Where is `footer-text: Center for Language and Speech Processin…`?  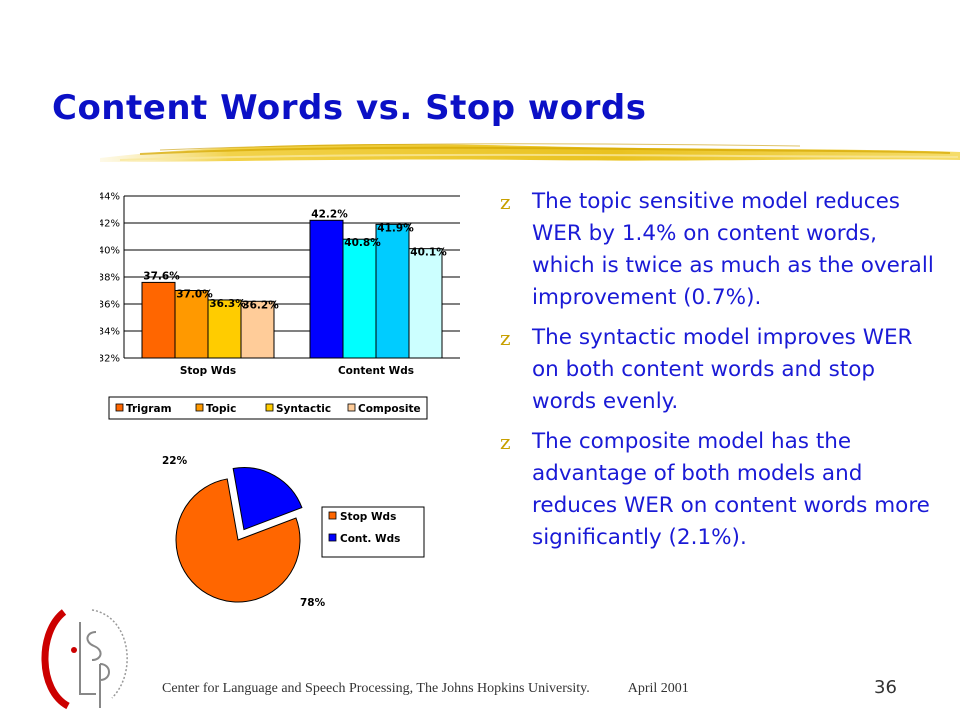 footer-text: Center for Language and Speech Processin… is located at coordinates (425, 689).